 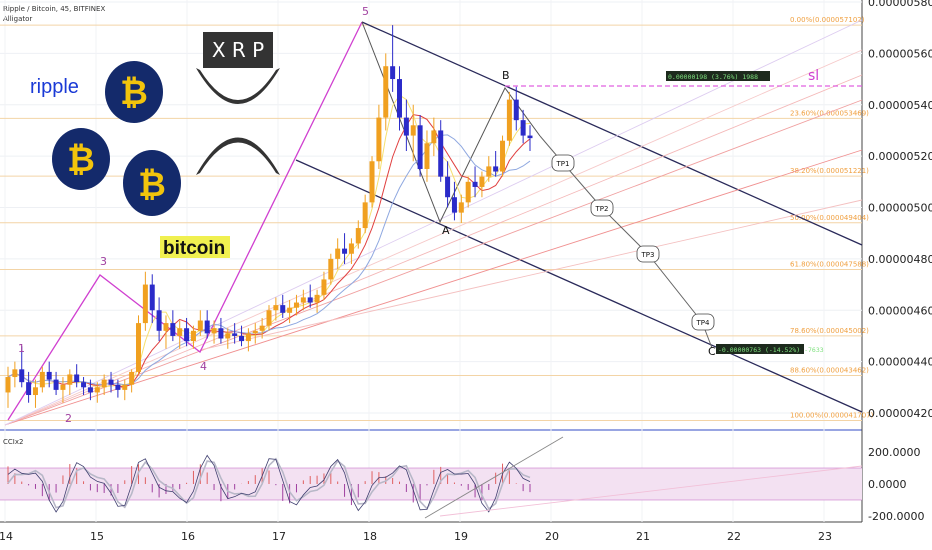 What do you see at coordinates (451, 122) in the screenshot?
I see `abc-pattern-line` at bounding box center [451, 122].